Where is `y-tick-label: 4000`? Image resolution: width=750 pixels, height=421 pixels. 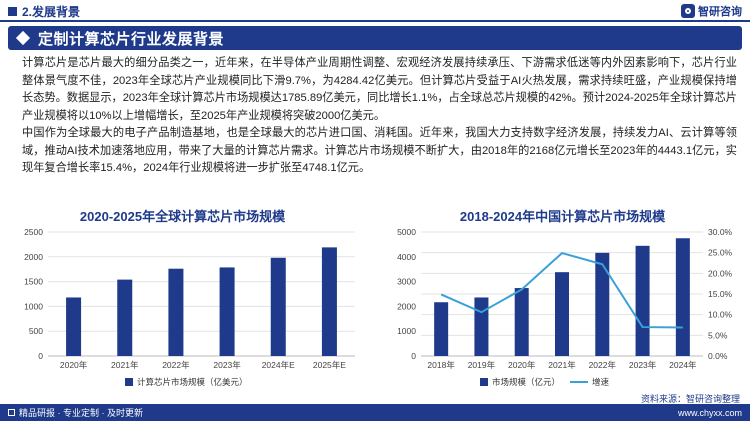
y-tick-label: 4000 is located at coordinates (406, 257).